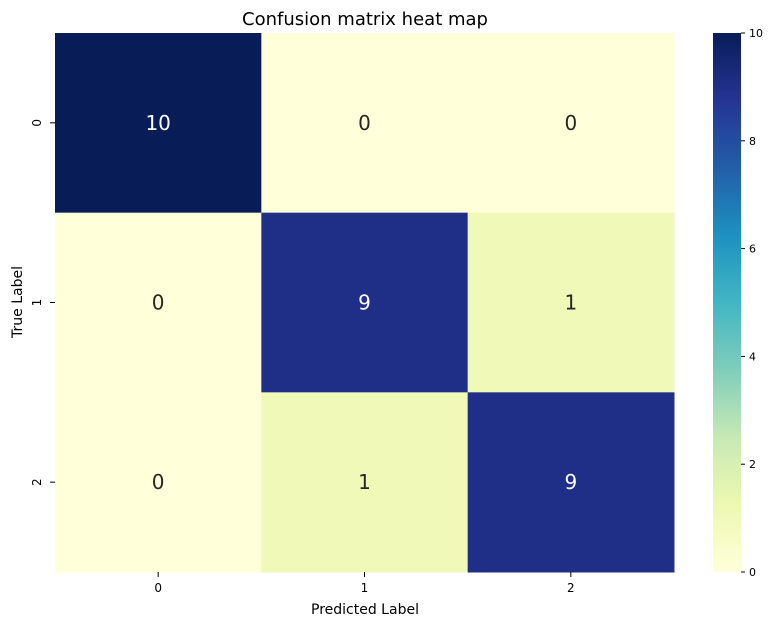 The image size is (777, 628). What do you see at coordinates (365, 588) in the screenshot?
I see `x-tick-label-1: 1` at bounding box center [365, 588].